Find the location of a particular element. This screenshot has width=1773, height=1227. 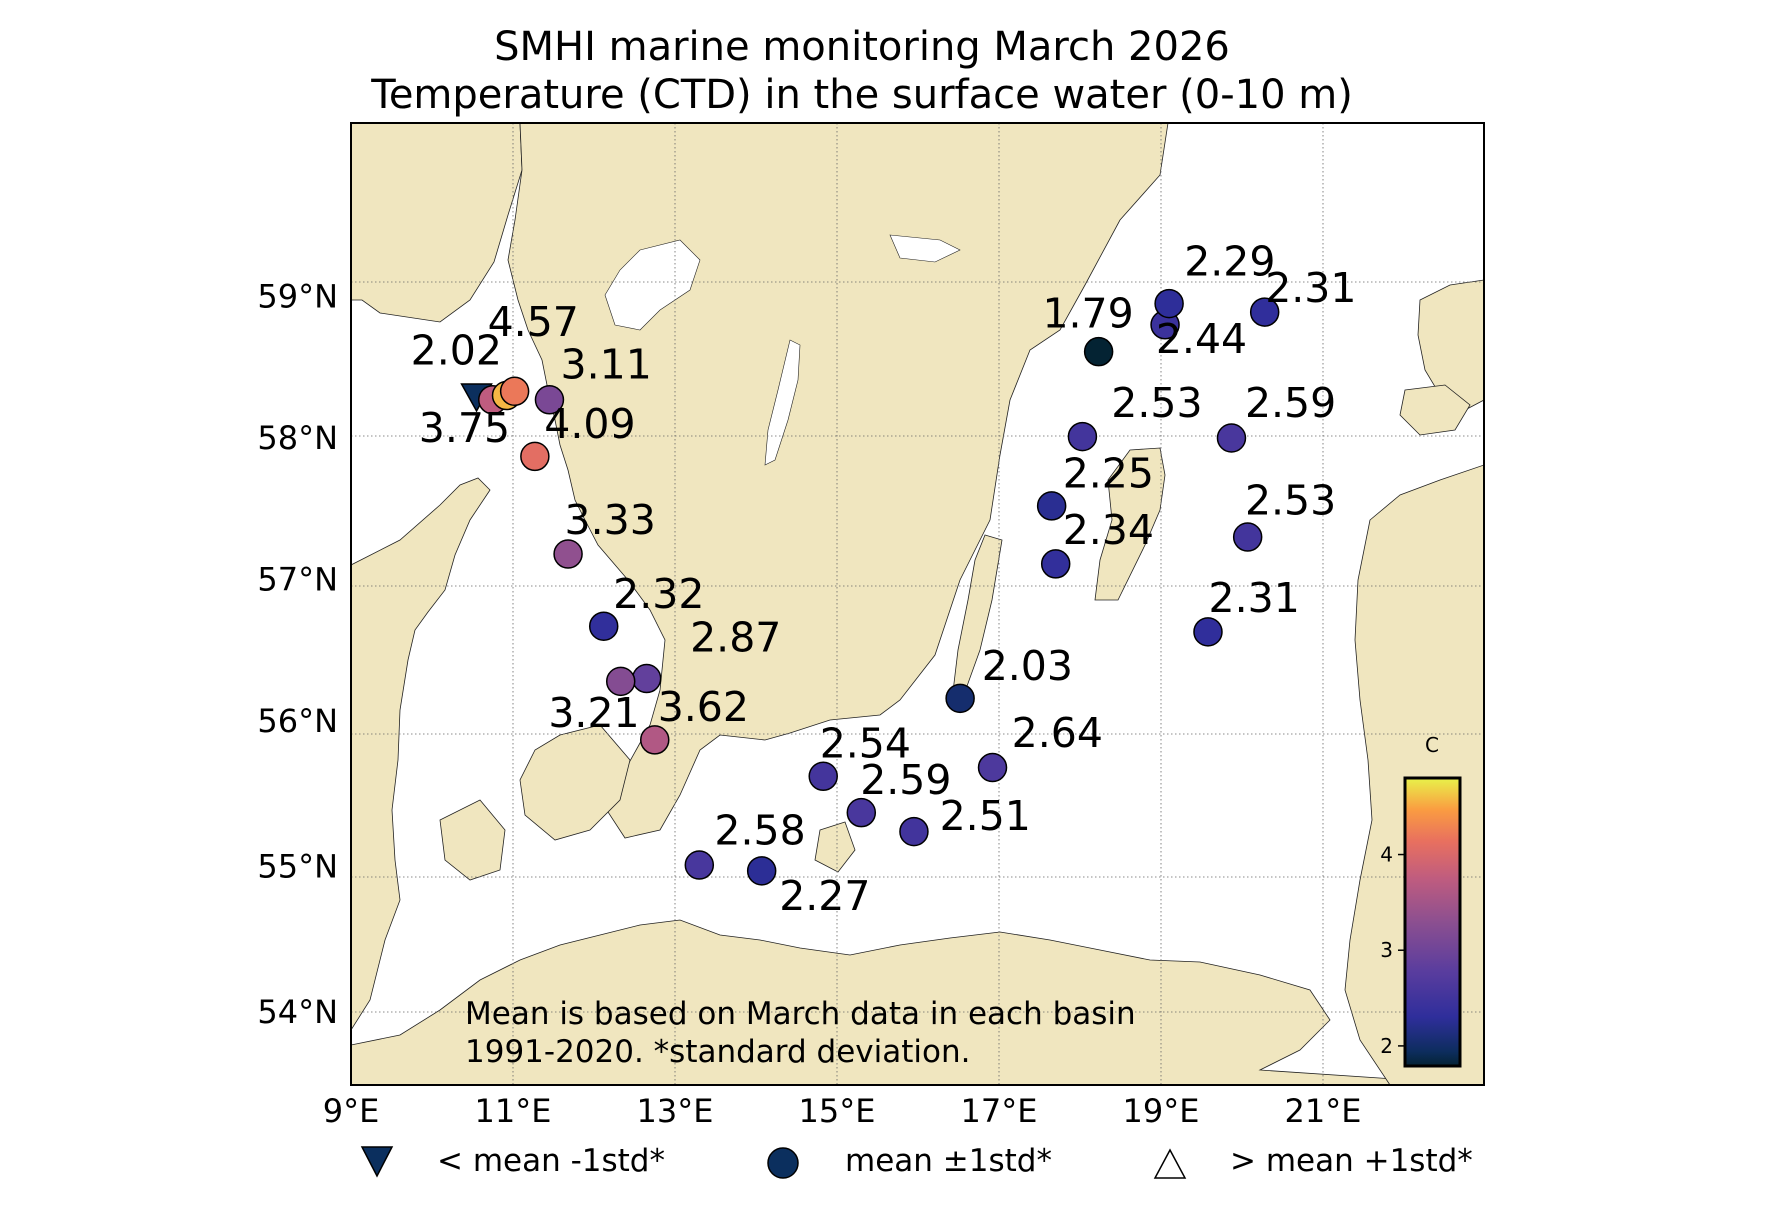

longitude-tick-label: 15°E is located at coordinates (837, 1111).